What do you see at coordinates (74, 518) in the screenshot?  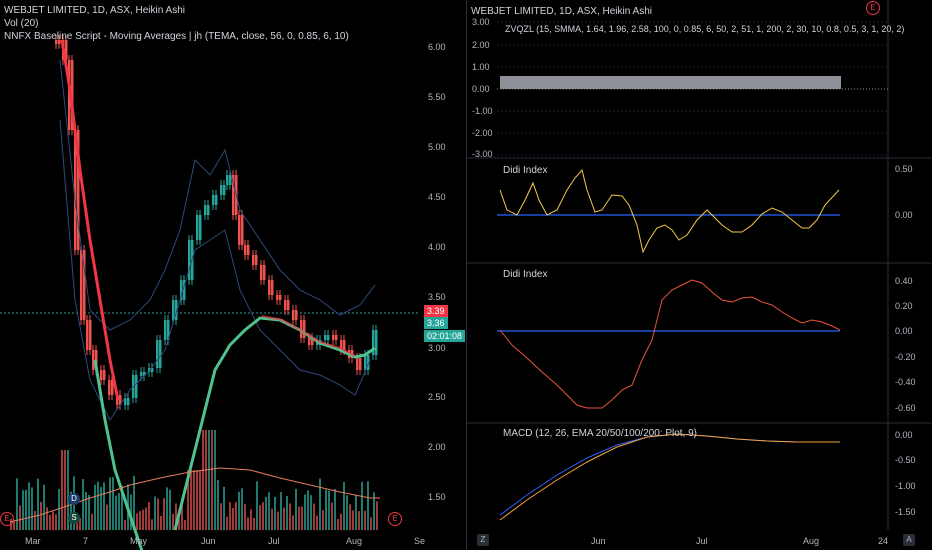 I see `split-marker: S` at bounding box center [74, 518].